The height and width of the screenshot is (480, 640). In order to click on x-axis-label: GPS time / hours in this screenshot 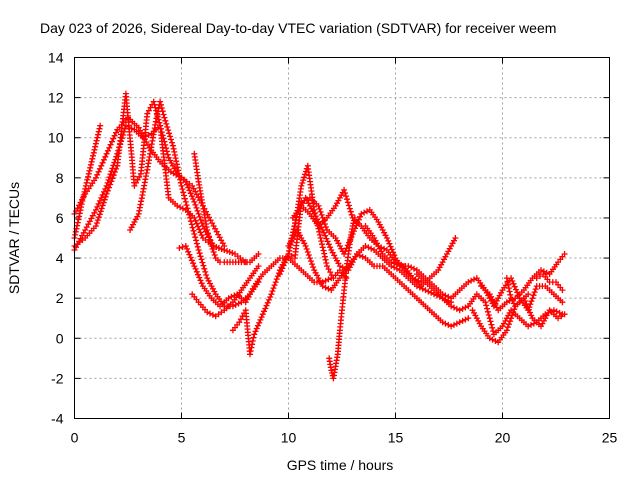, I will do `click(340, 465)`.